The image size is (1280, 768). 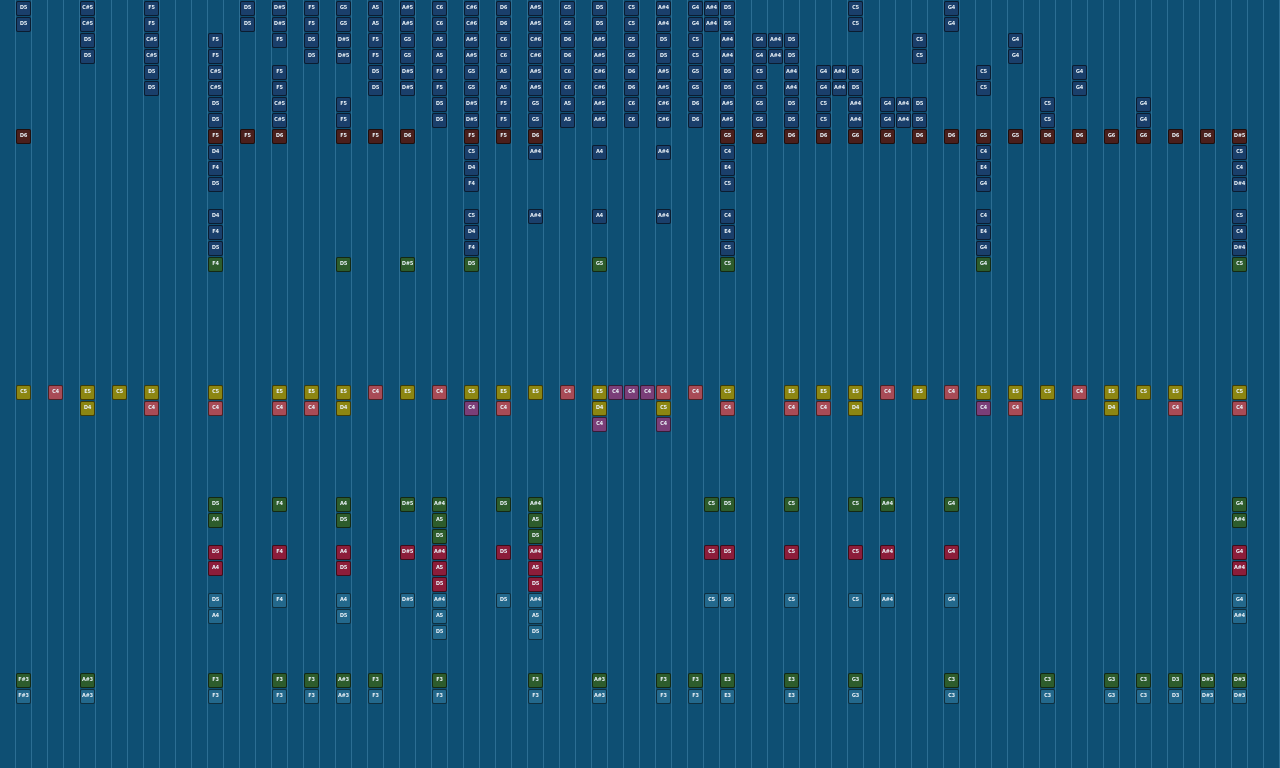 What do you see at coordinates (1239, 184) in the screenshot?
I see `note-cell: D#4` at bounding box center [1239, 184].